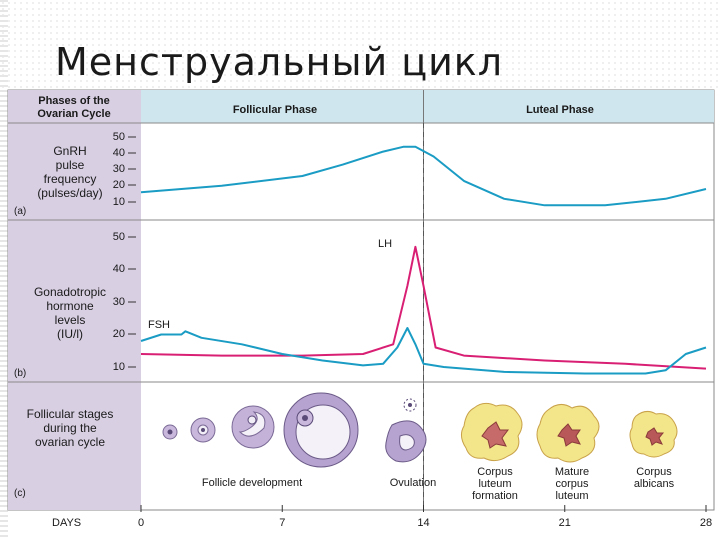  I want to click on panel-b-label-line: (IU/l), so click(70, 334).